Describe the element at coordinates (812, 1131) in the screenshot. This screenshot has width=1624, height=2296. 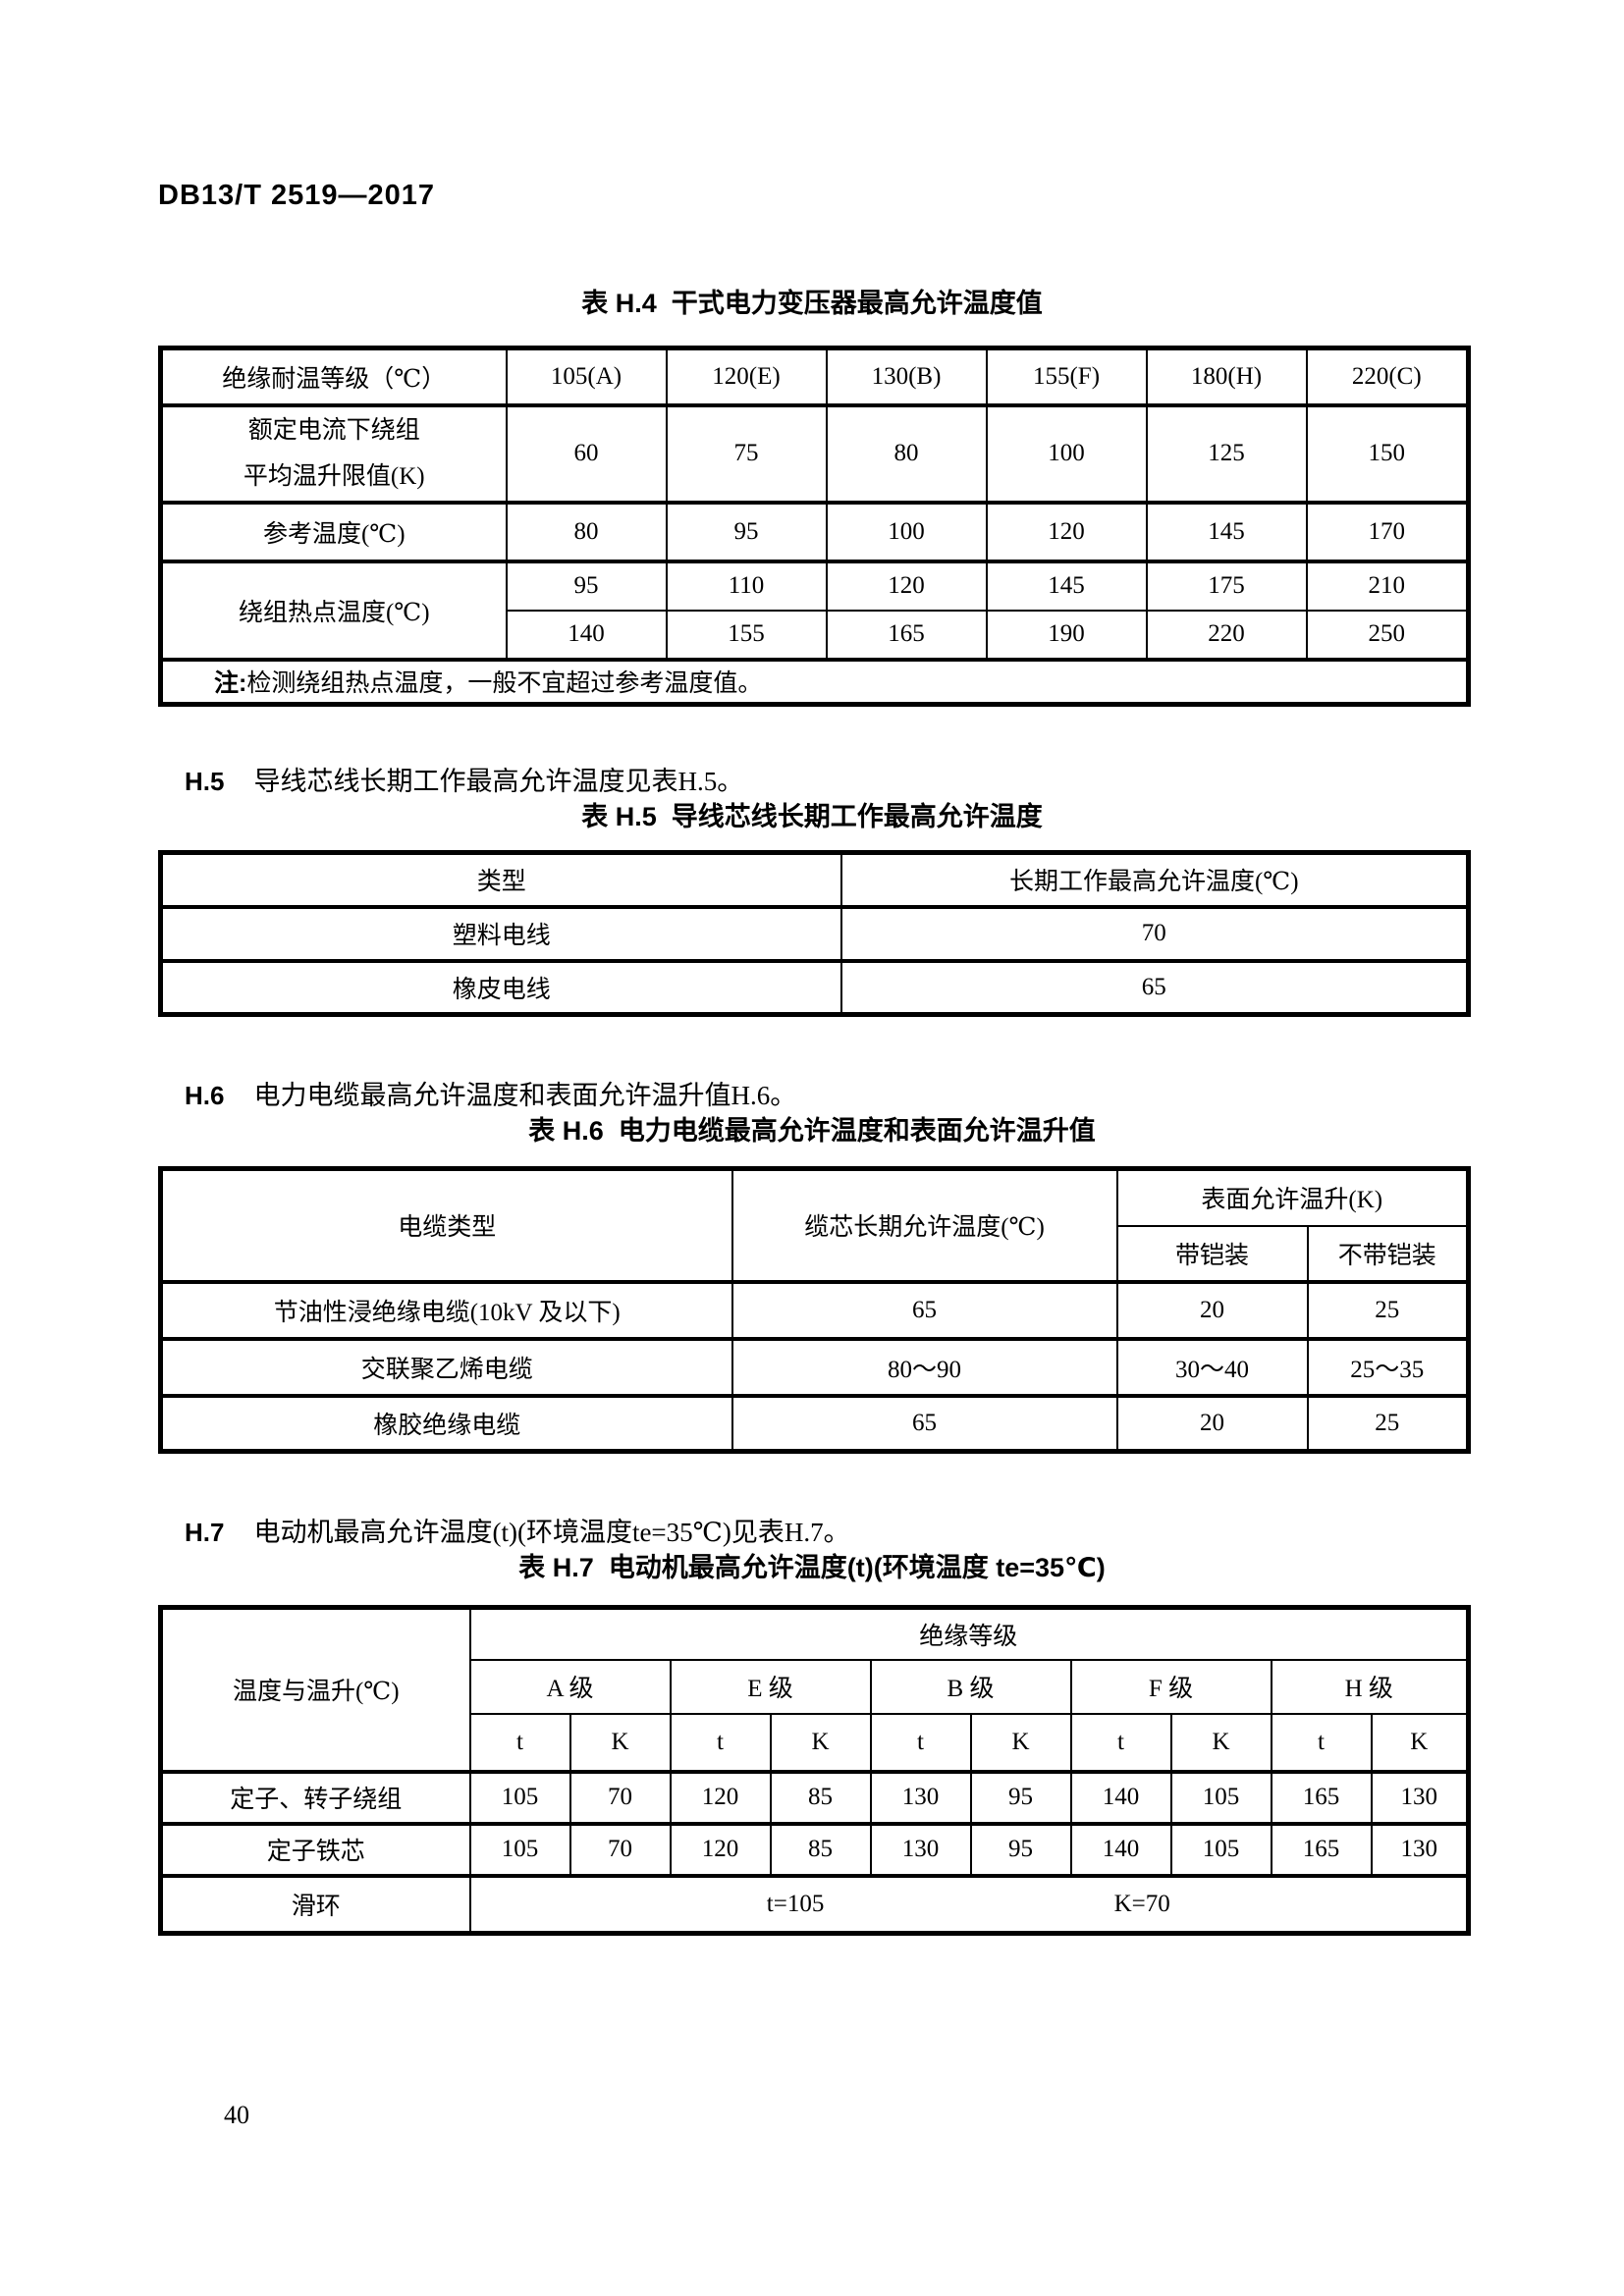
I see `table-h6-title: 表 H.6 电力电缆最高允许温度和表面允许温升值` at that location.